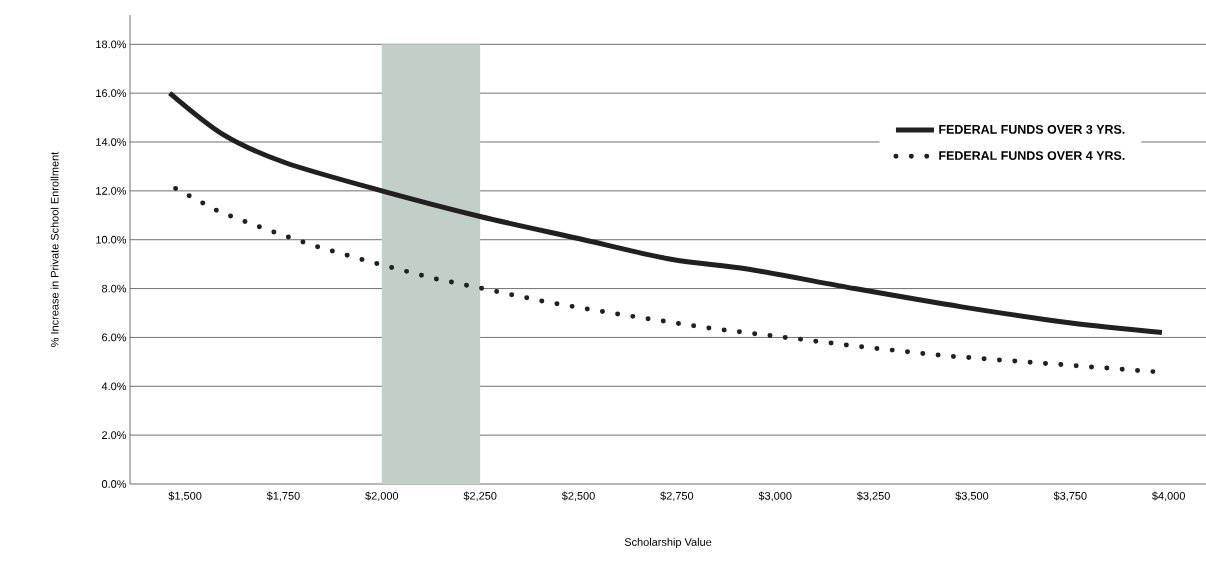  Describe the element at coordinates (111, 239) in the screenshot. I see `y-tick-label: 10.0%` at that location.